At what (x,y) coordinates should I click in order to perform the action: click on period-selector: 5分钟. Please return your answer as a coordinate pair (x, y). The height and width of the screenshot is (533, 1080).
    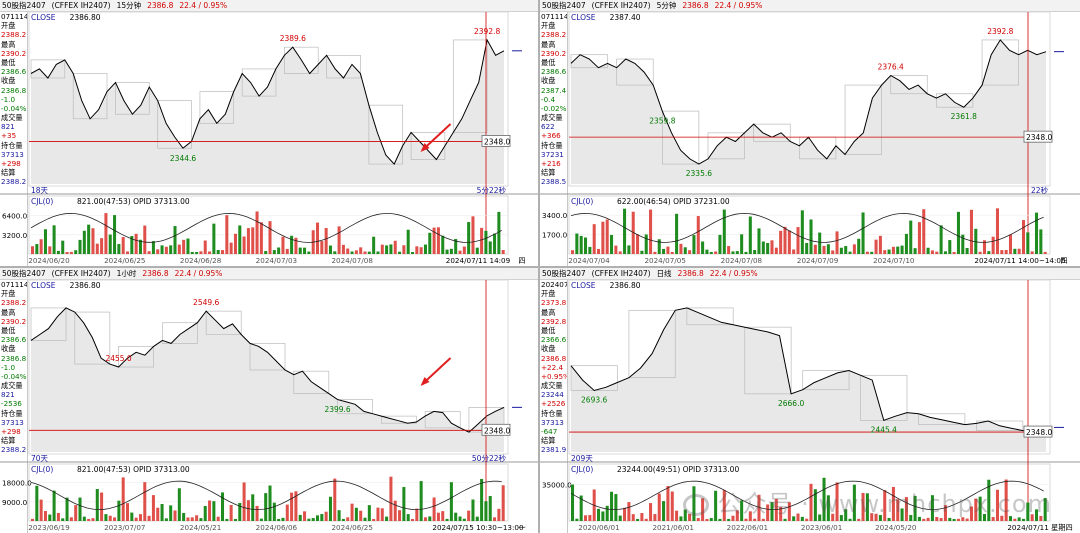
    Looking at the image, I should click on (666, 5).